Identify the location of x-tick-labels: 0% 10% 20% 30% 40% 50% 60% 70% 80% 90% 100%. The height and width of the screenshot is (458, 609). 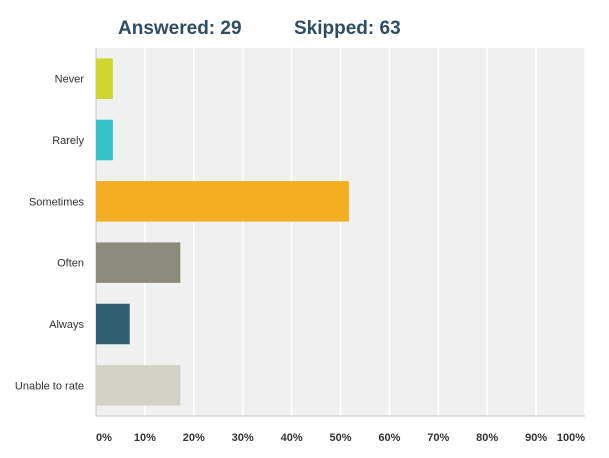
(340, 438).